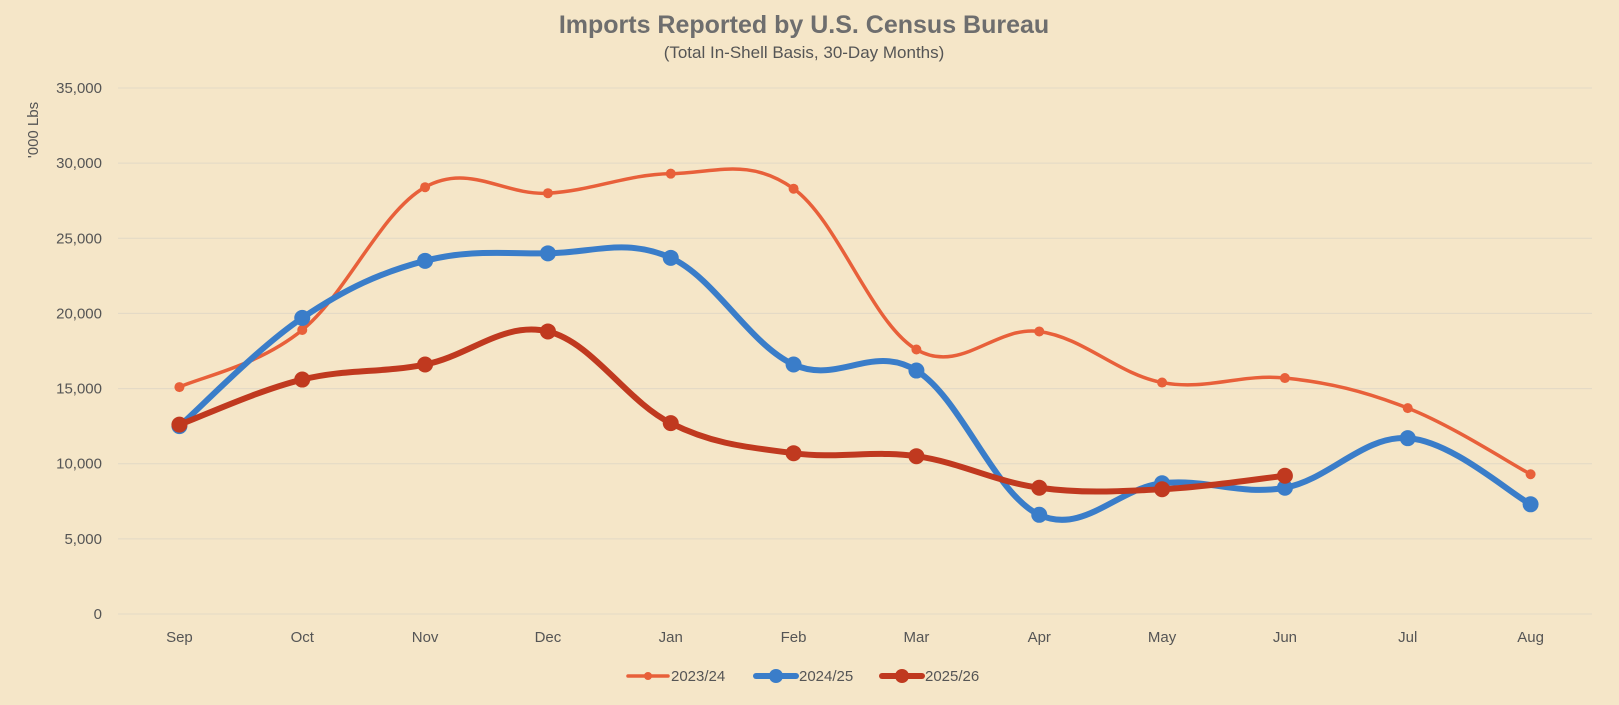 The image size is (1619, 705). I want to click on y-tick-label: 30,000, so click(79, 163).